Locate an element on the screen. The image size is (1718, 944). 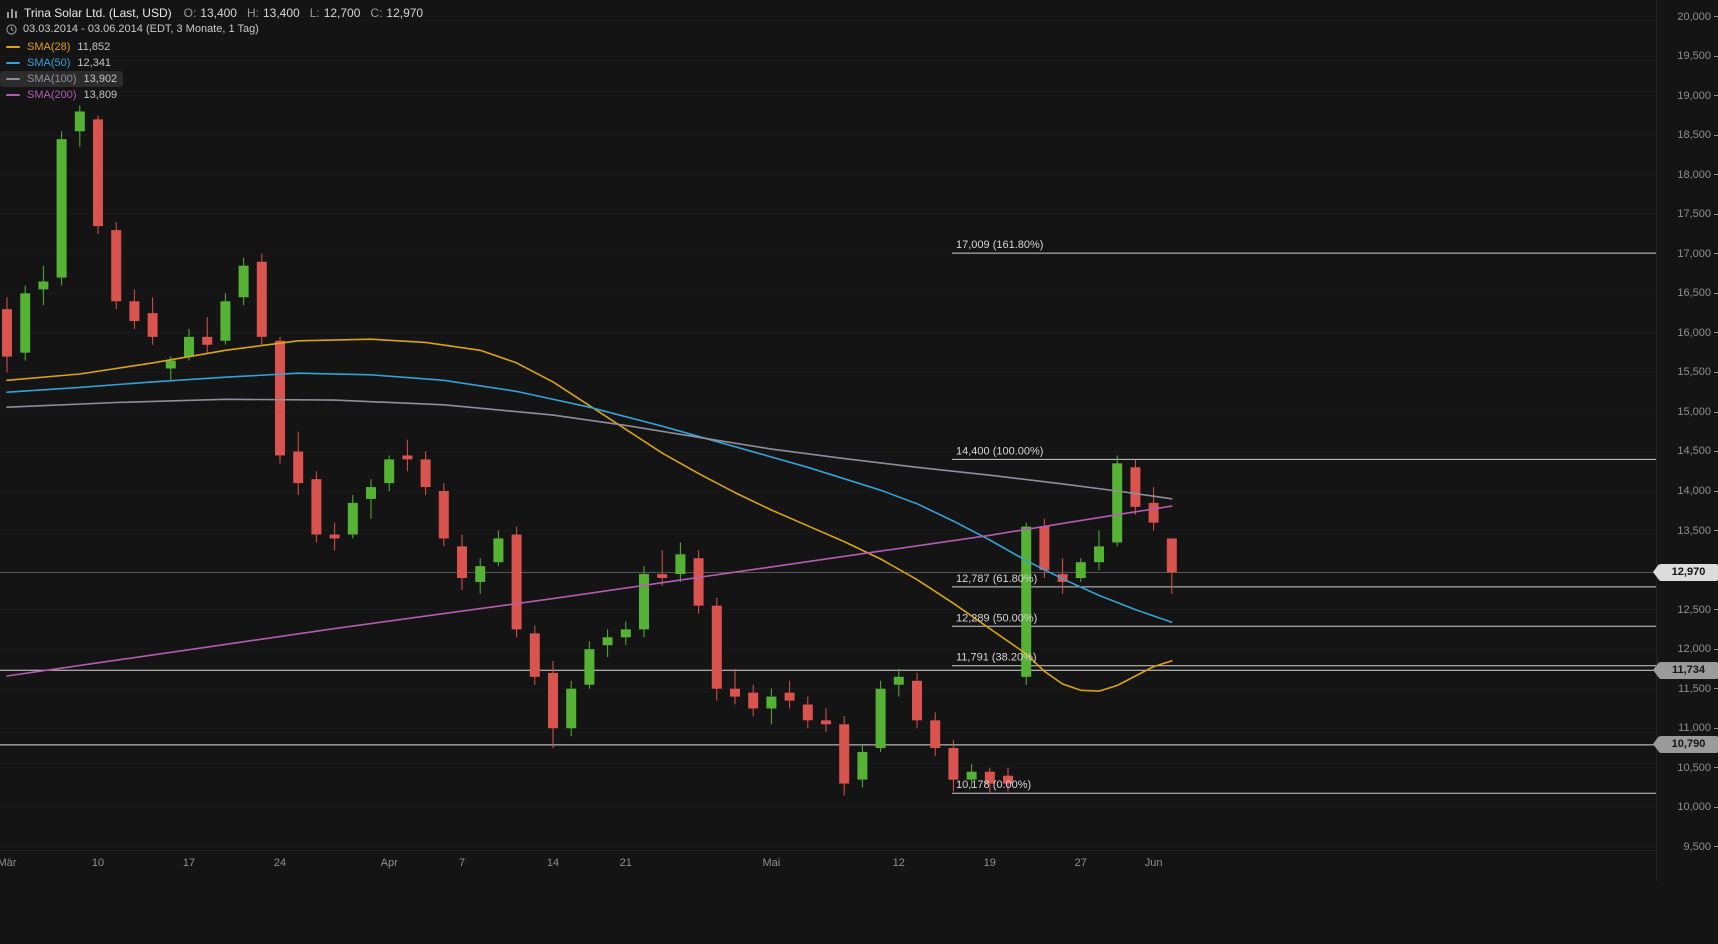
time-axis-label: Apr is located at coordinates (389, 863).